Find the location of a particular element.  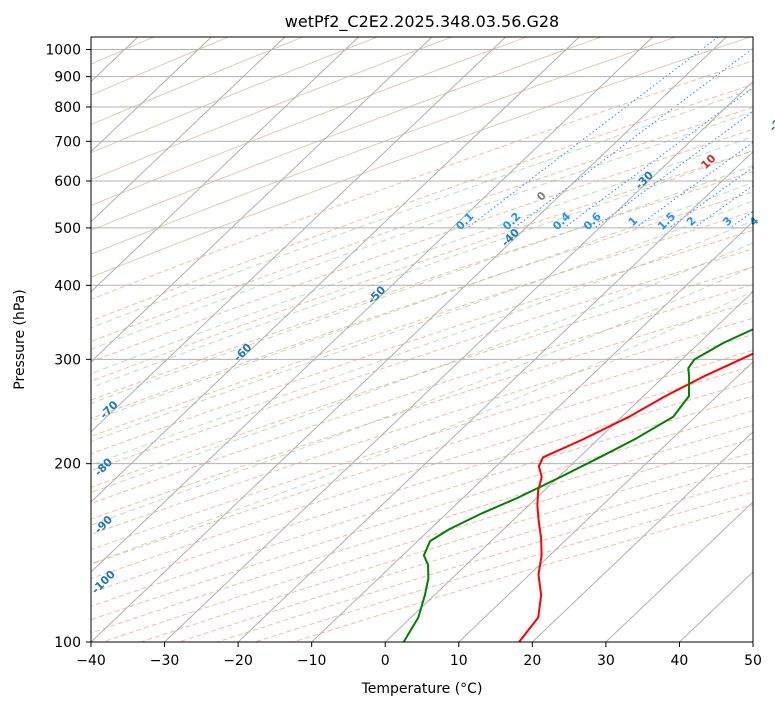

chart-title: wetPf2_C2E2.2025.348.03.56.G28 is located at coordinates (422, 22).